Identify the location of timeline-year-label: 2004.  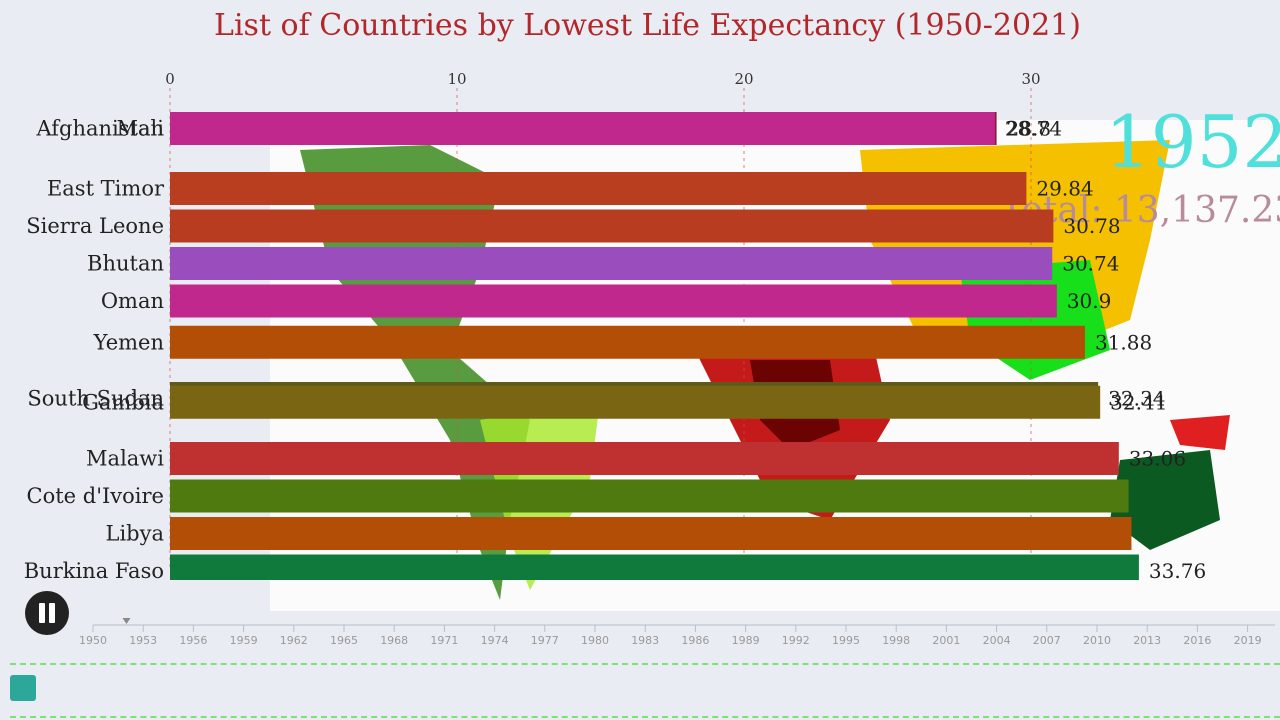
(997, 640).